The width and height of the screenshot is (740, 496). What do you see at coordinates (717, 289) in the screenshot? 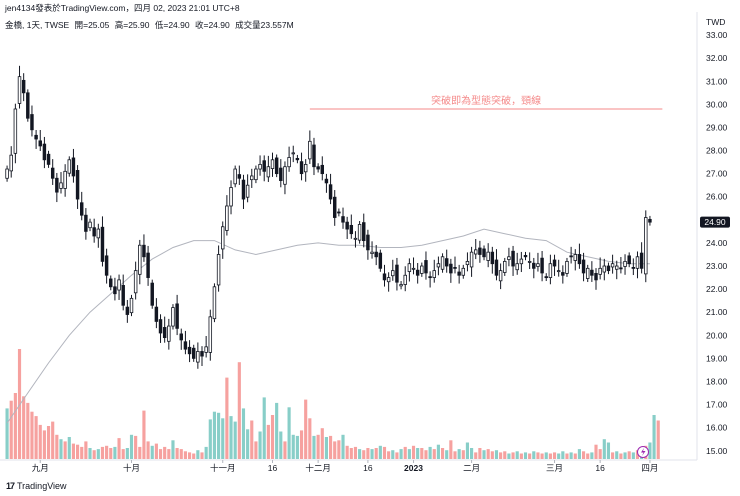
I see `price-tick-label: 22.00` at bounding box center [717, 289].